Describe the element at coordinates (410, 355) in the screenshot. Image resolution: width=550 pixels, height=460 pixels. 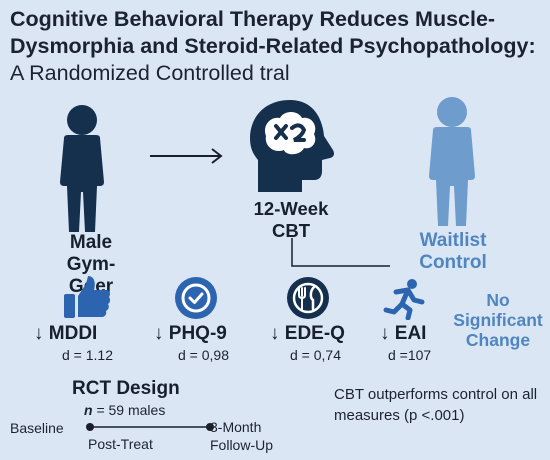
I see `outcome-eai-effect: d =107` at that location.